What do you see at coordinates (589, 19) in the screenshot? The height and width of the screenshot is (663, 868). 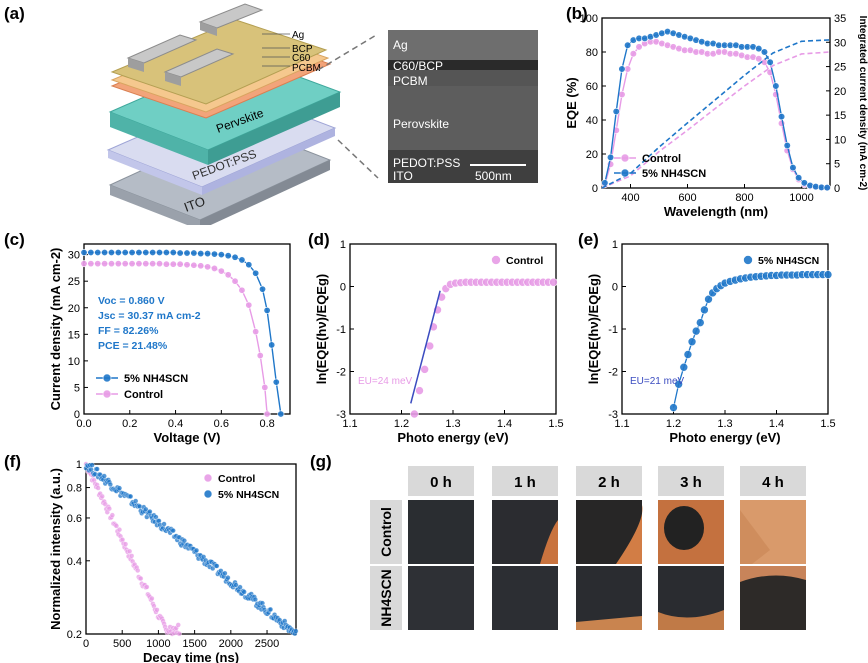 I see `y-tick-label: 100` at bounding box center [589, 19].